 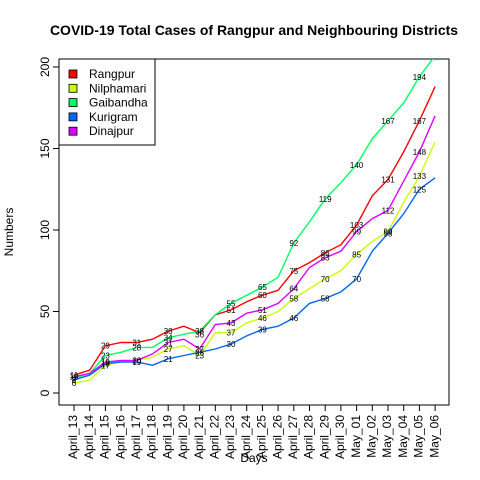 I want to click on data-label-nilphamari: 37, so click(x=231, y=333).